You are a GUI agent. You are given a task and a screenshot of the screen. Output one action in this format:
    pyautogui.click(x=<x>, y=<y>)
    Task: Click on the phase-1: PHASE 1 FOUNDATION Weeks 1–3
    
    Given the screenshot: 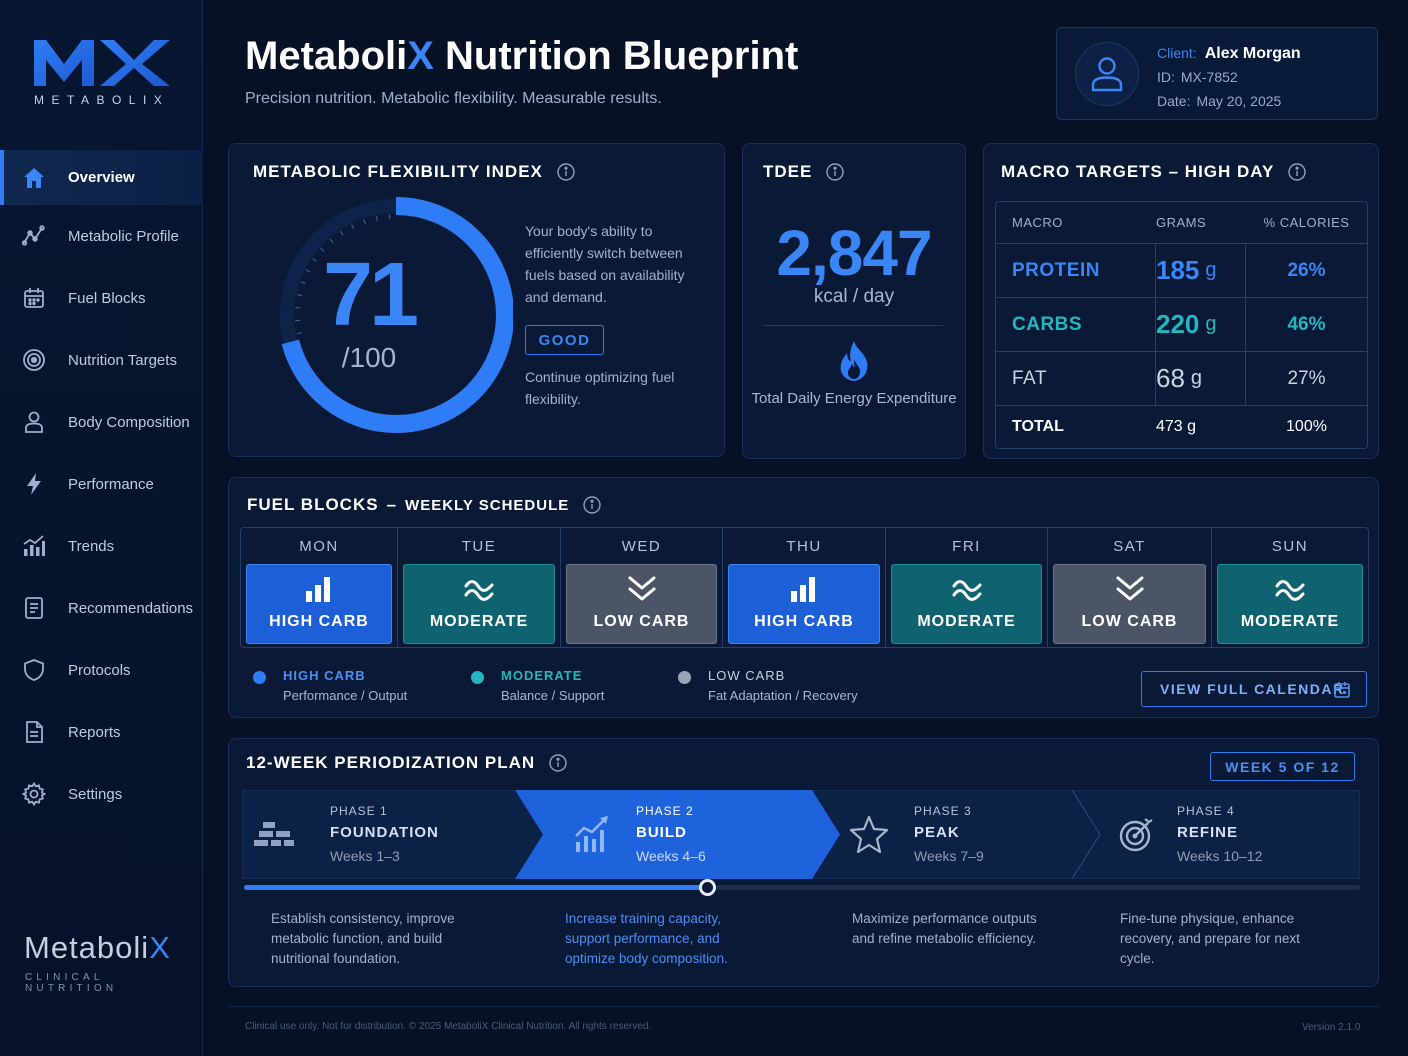 What is the action you would take?
    pyautogui.click(x=384, y=834)
    